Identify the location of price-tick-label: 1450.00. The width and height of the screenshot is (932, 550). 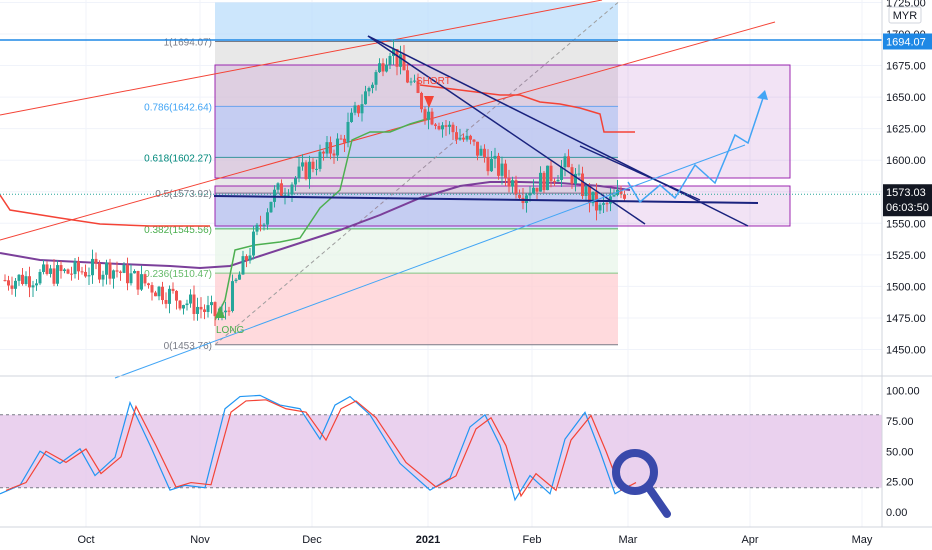
(906, 351).